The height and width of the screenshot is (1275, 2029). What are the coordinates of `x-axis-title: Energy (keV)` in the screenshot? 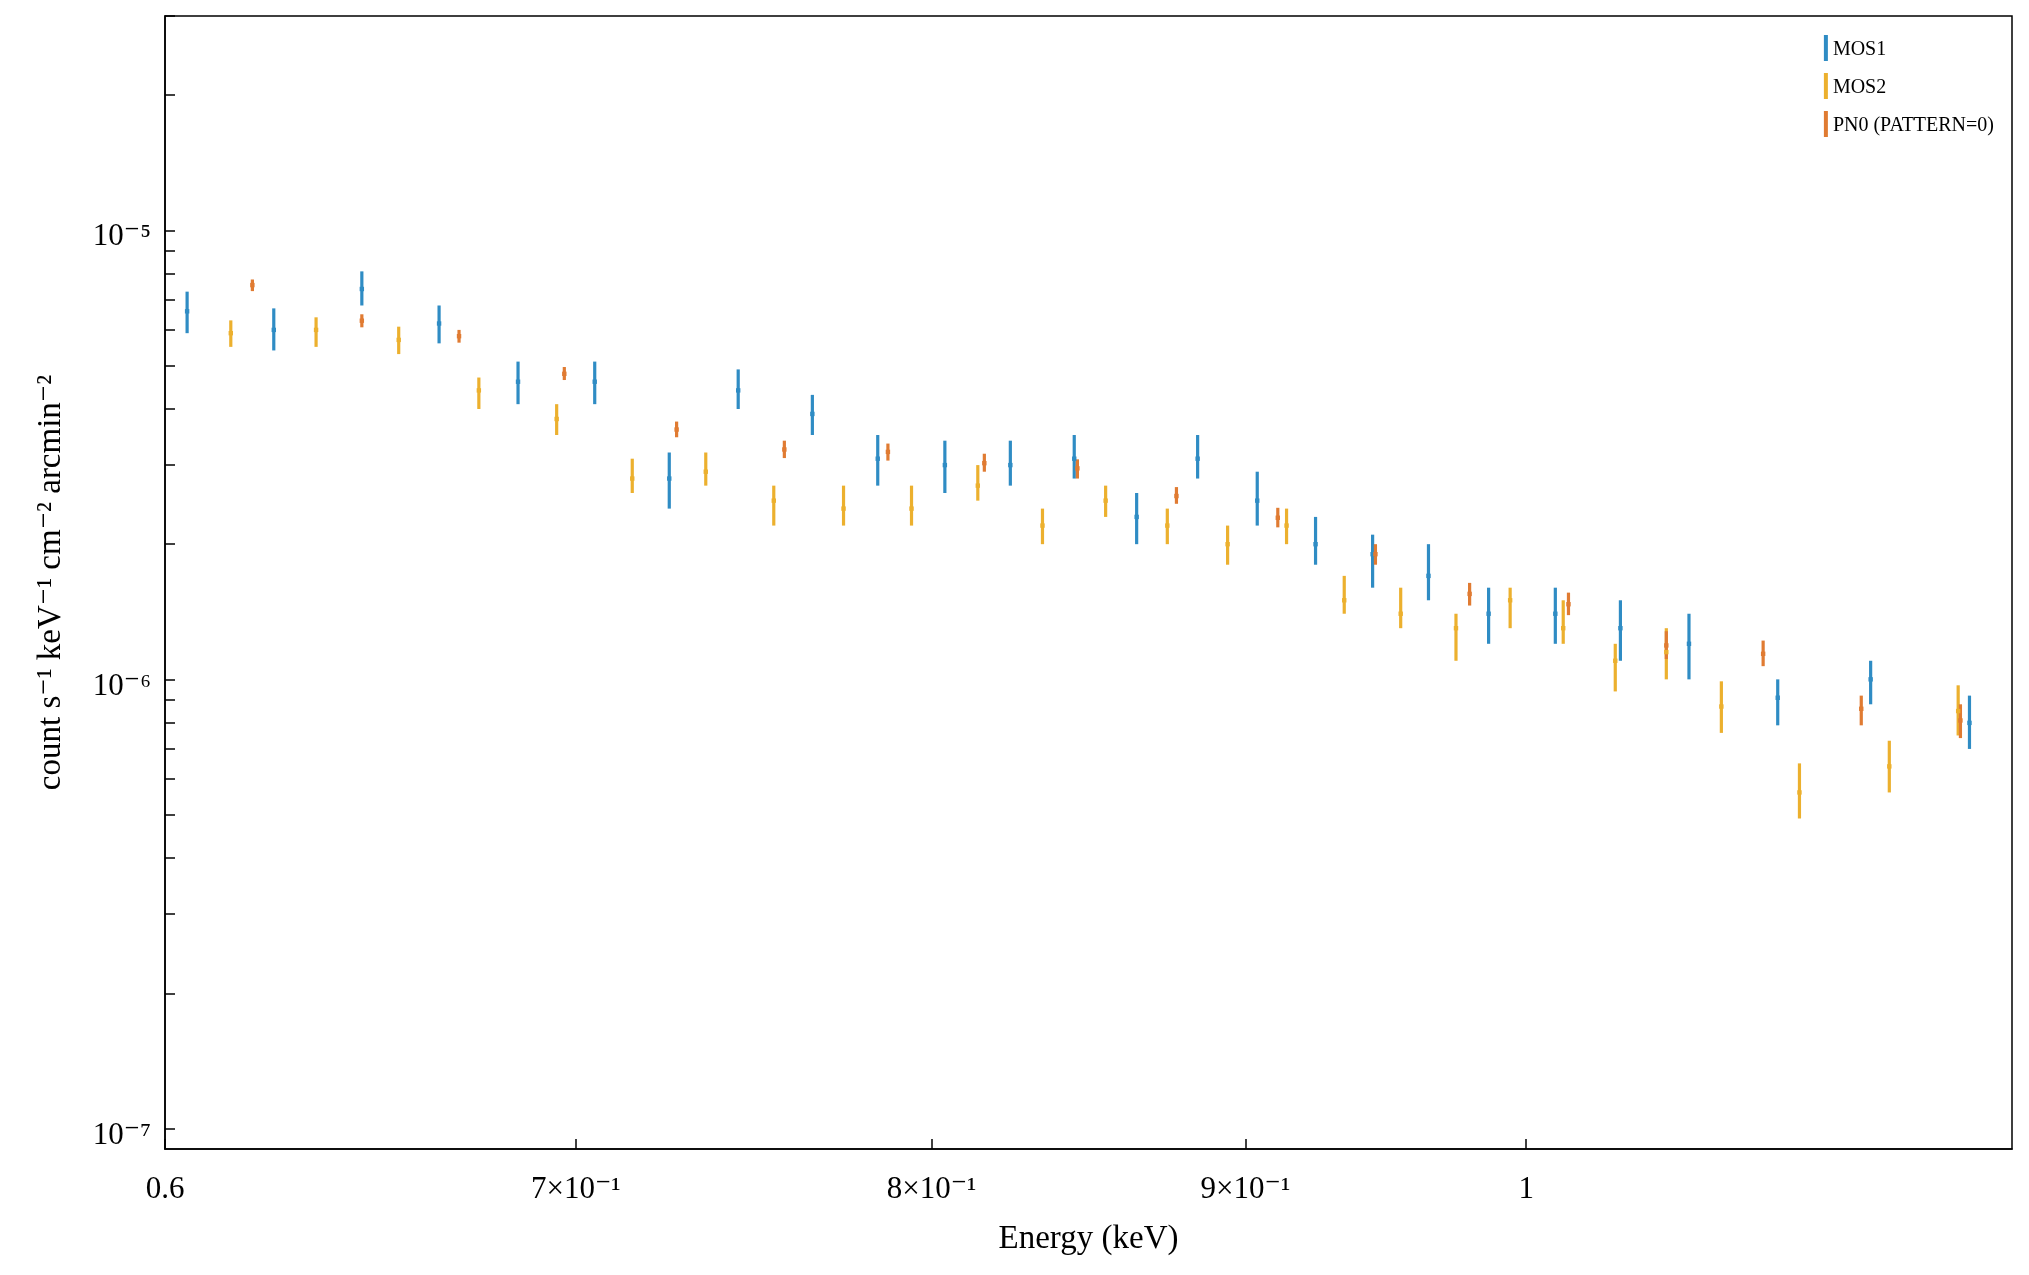 It's located at (1088, 1238).